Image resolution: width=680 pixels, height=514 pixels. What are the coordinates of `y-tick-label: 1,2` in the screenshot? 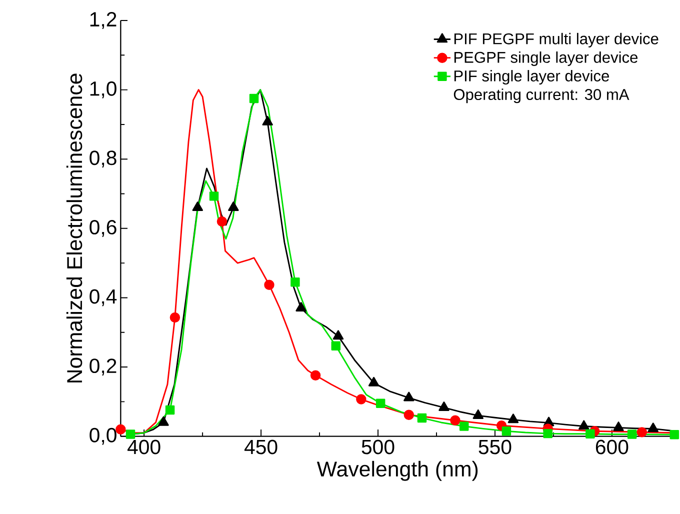 It's located at (103, 20).